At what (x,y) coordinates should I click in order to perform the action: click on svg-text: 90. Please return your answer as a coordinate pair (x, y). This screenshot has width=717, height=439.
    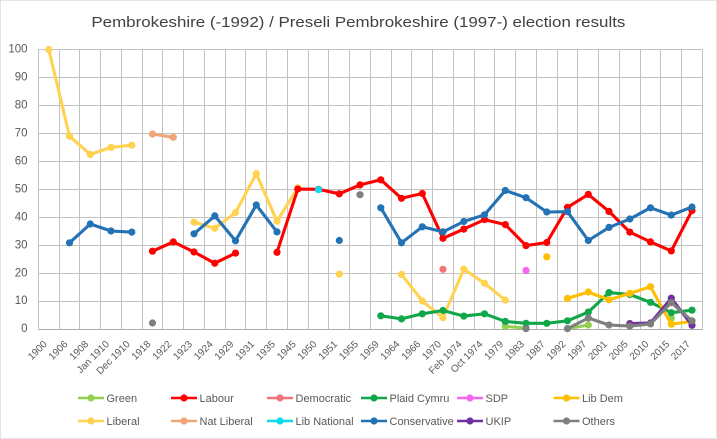
    Looking at the image, I should click on (21, 78).